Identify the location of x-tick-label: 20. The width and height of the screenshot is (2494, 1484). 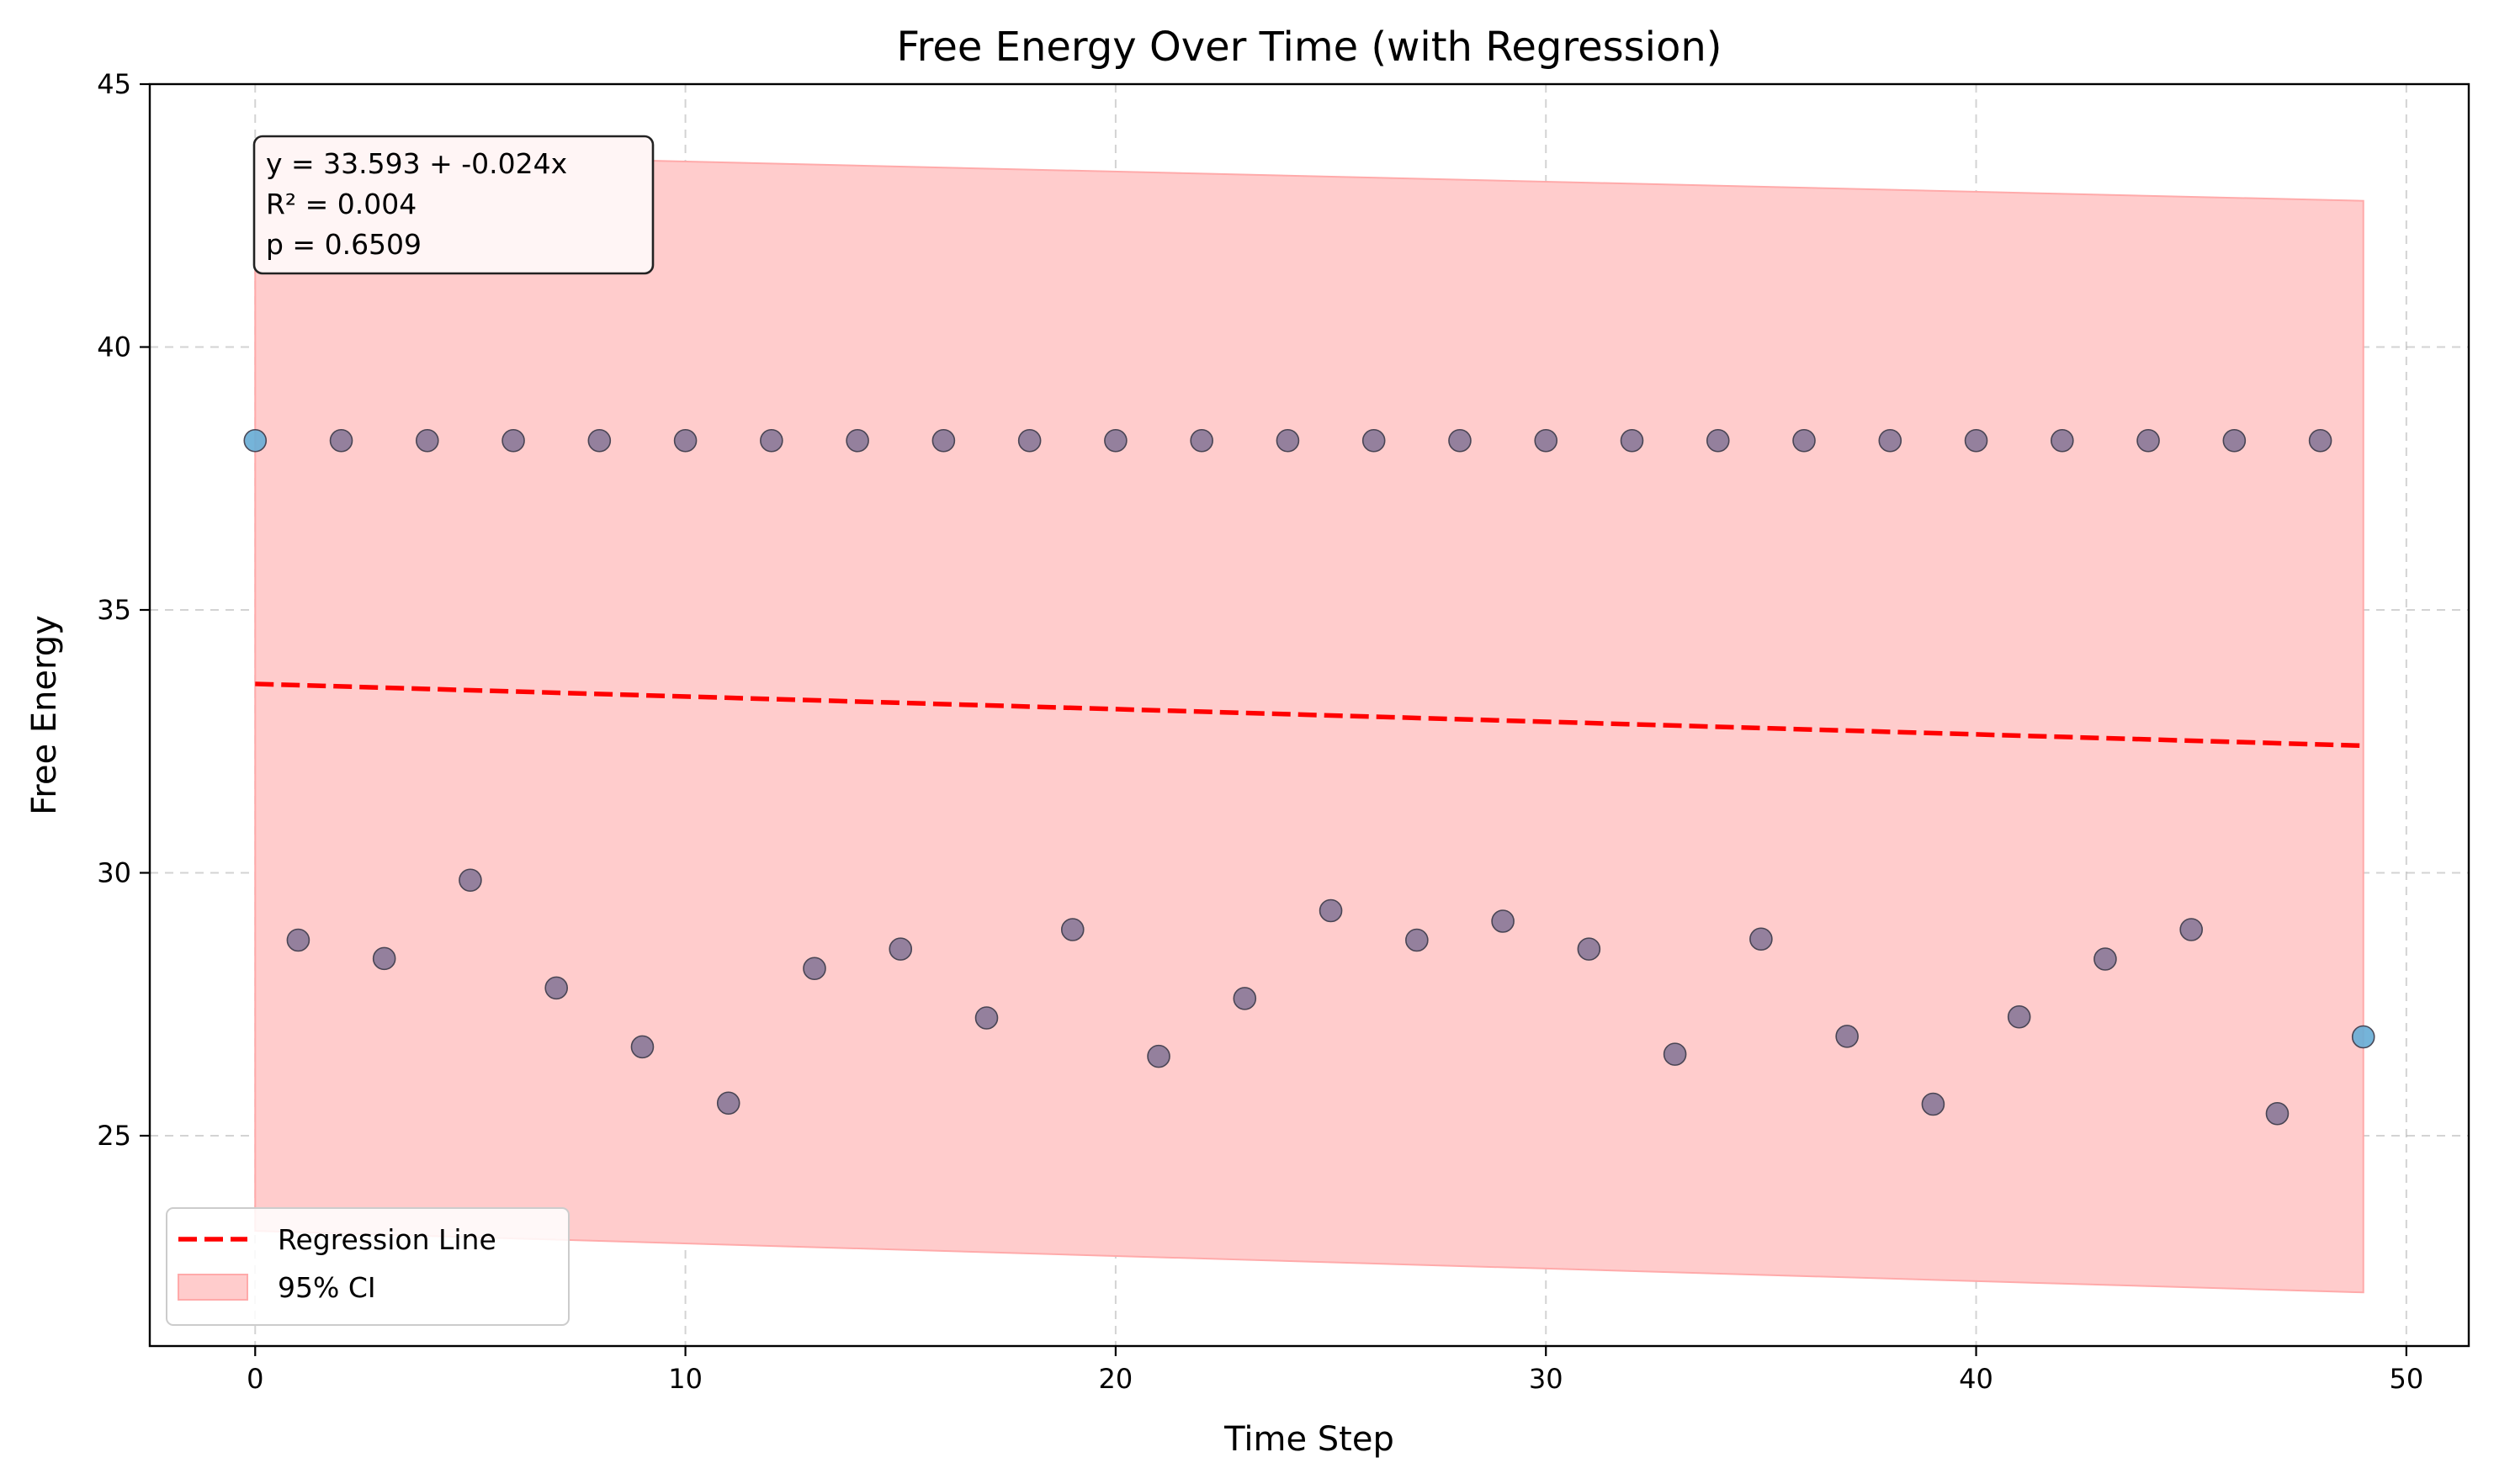
(1116, 1379).